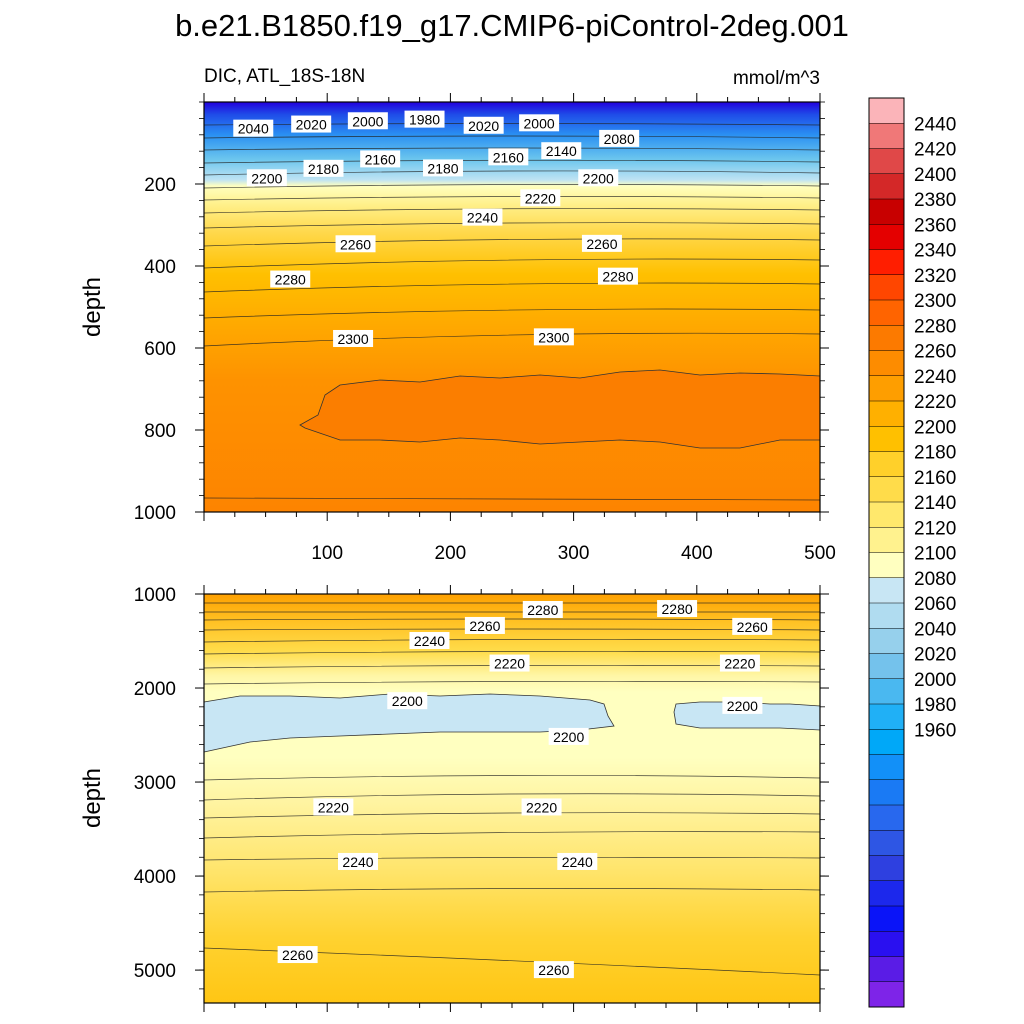  What do you see at coordinates (935, 705) in the screenshot?
I see `colorbar-label: 1980` at bounding box center [935, 705].